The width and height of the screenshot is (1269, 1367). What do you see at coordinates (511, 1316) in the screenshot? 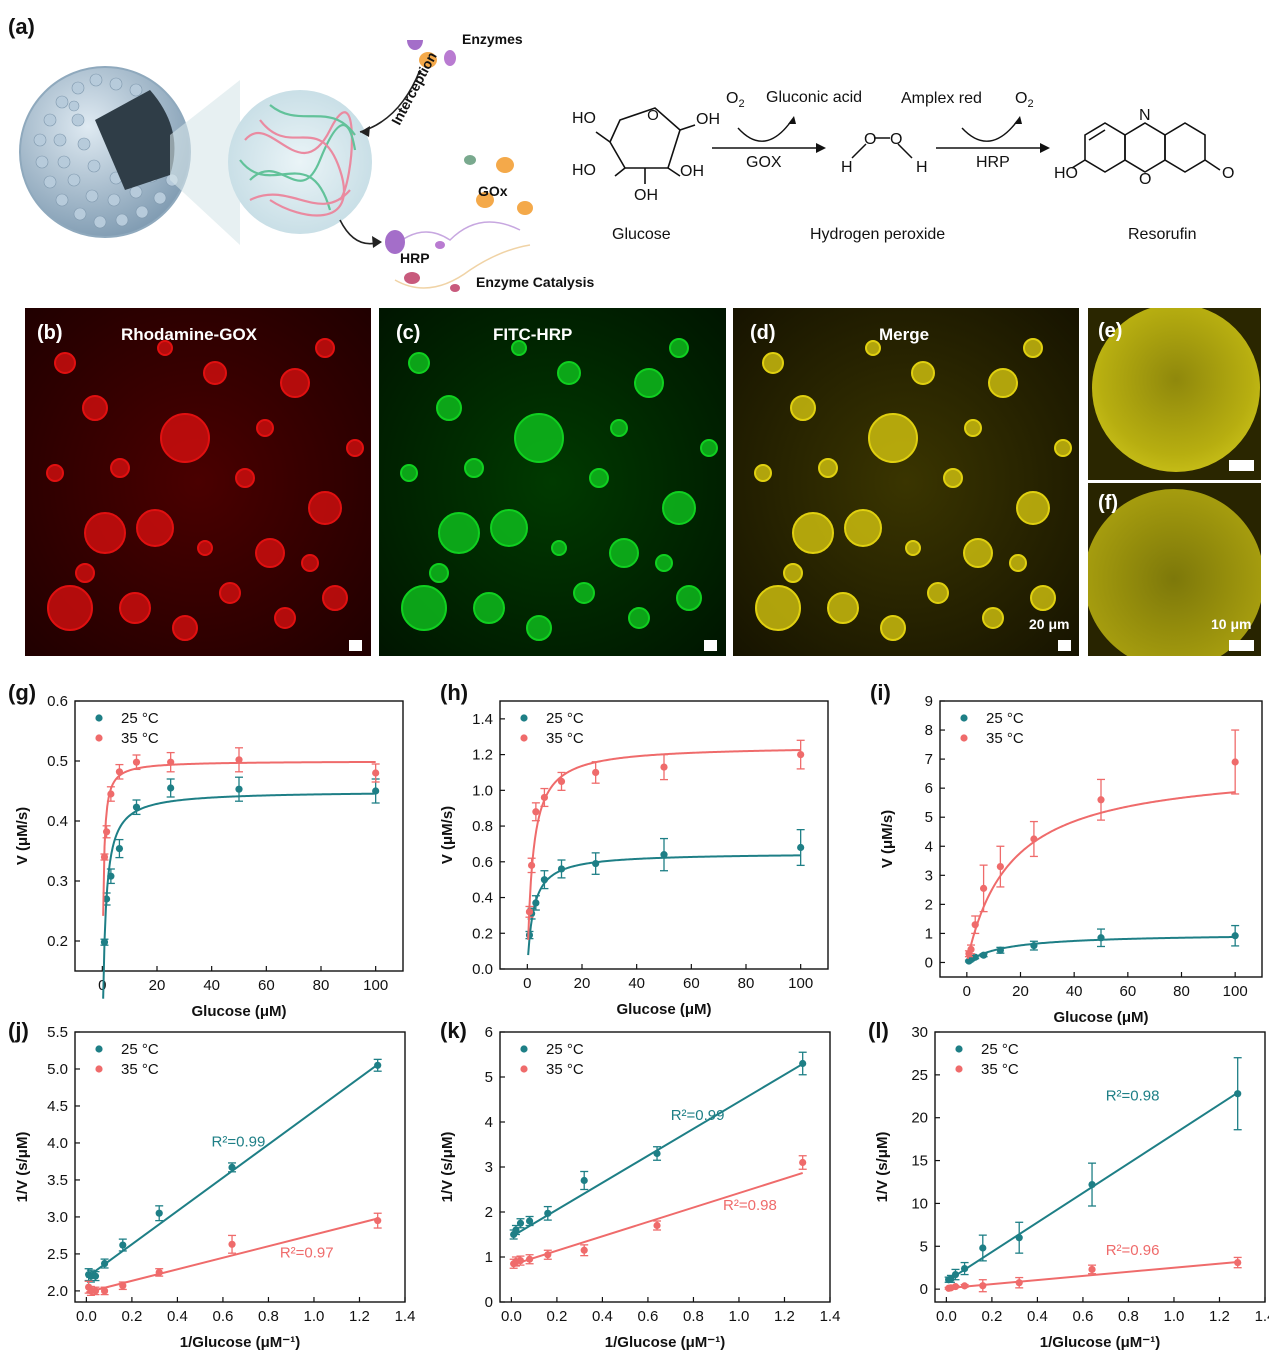
I see `x-tick-label: 0.0` at bounding box center [511, 1316].